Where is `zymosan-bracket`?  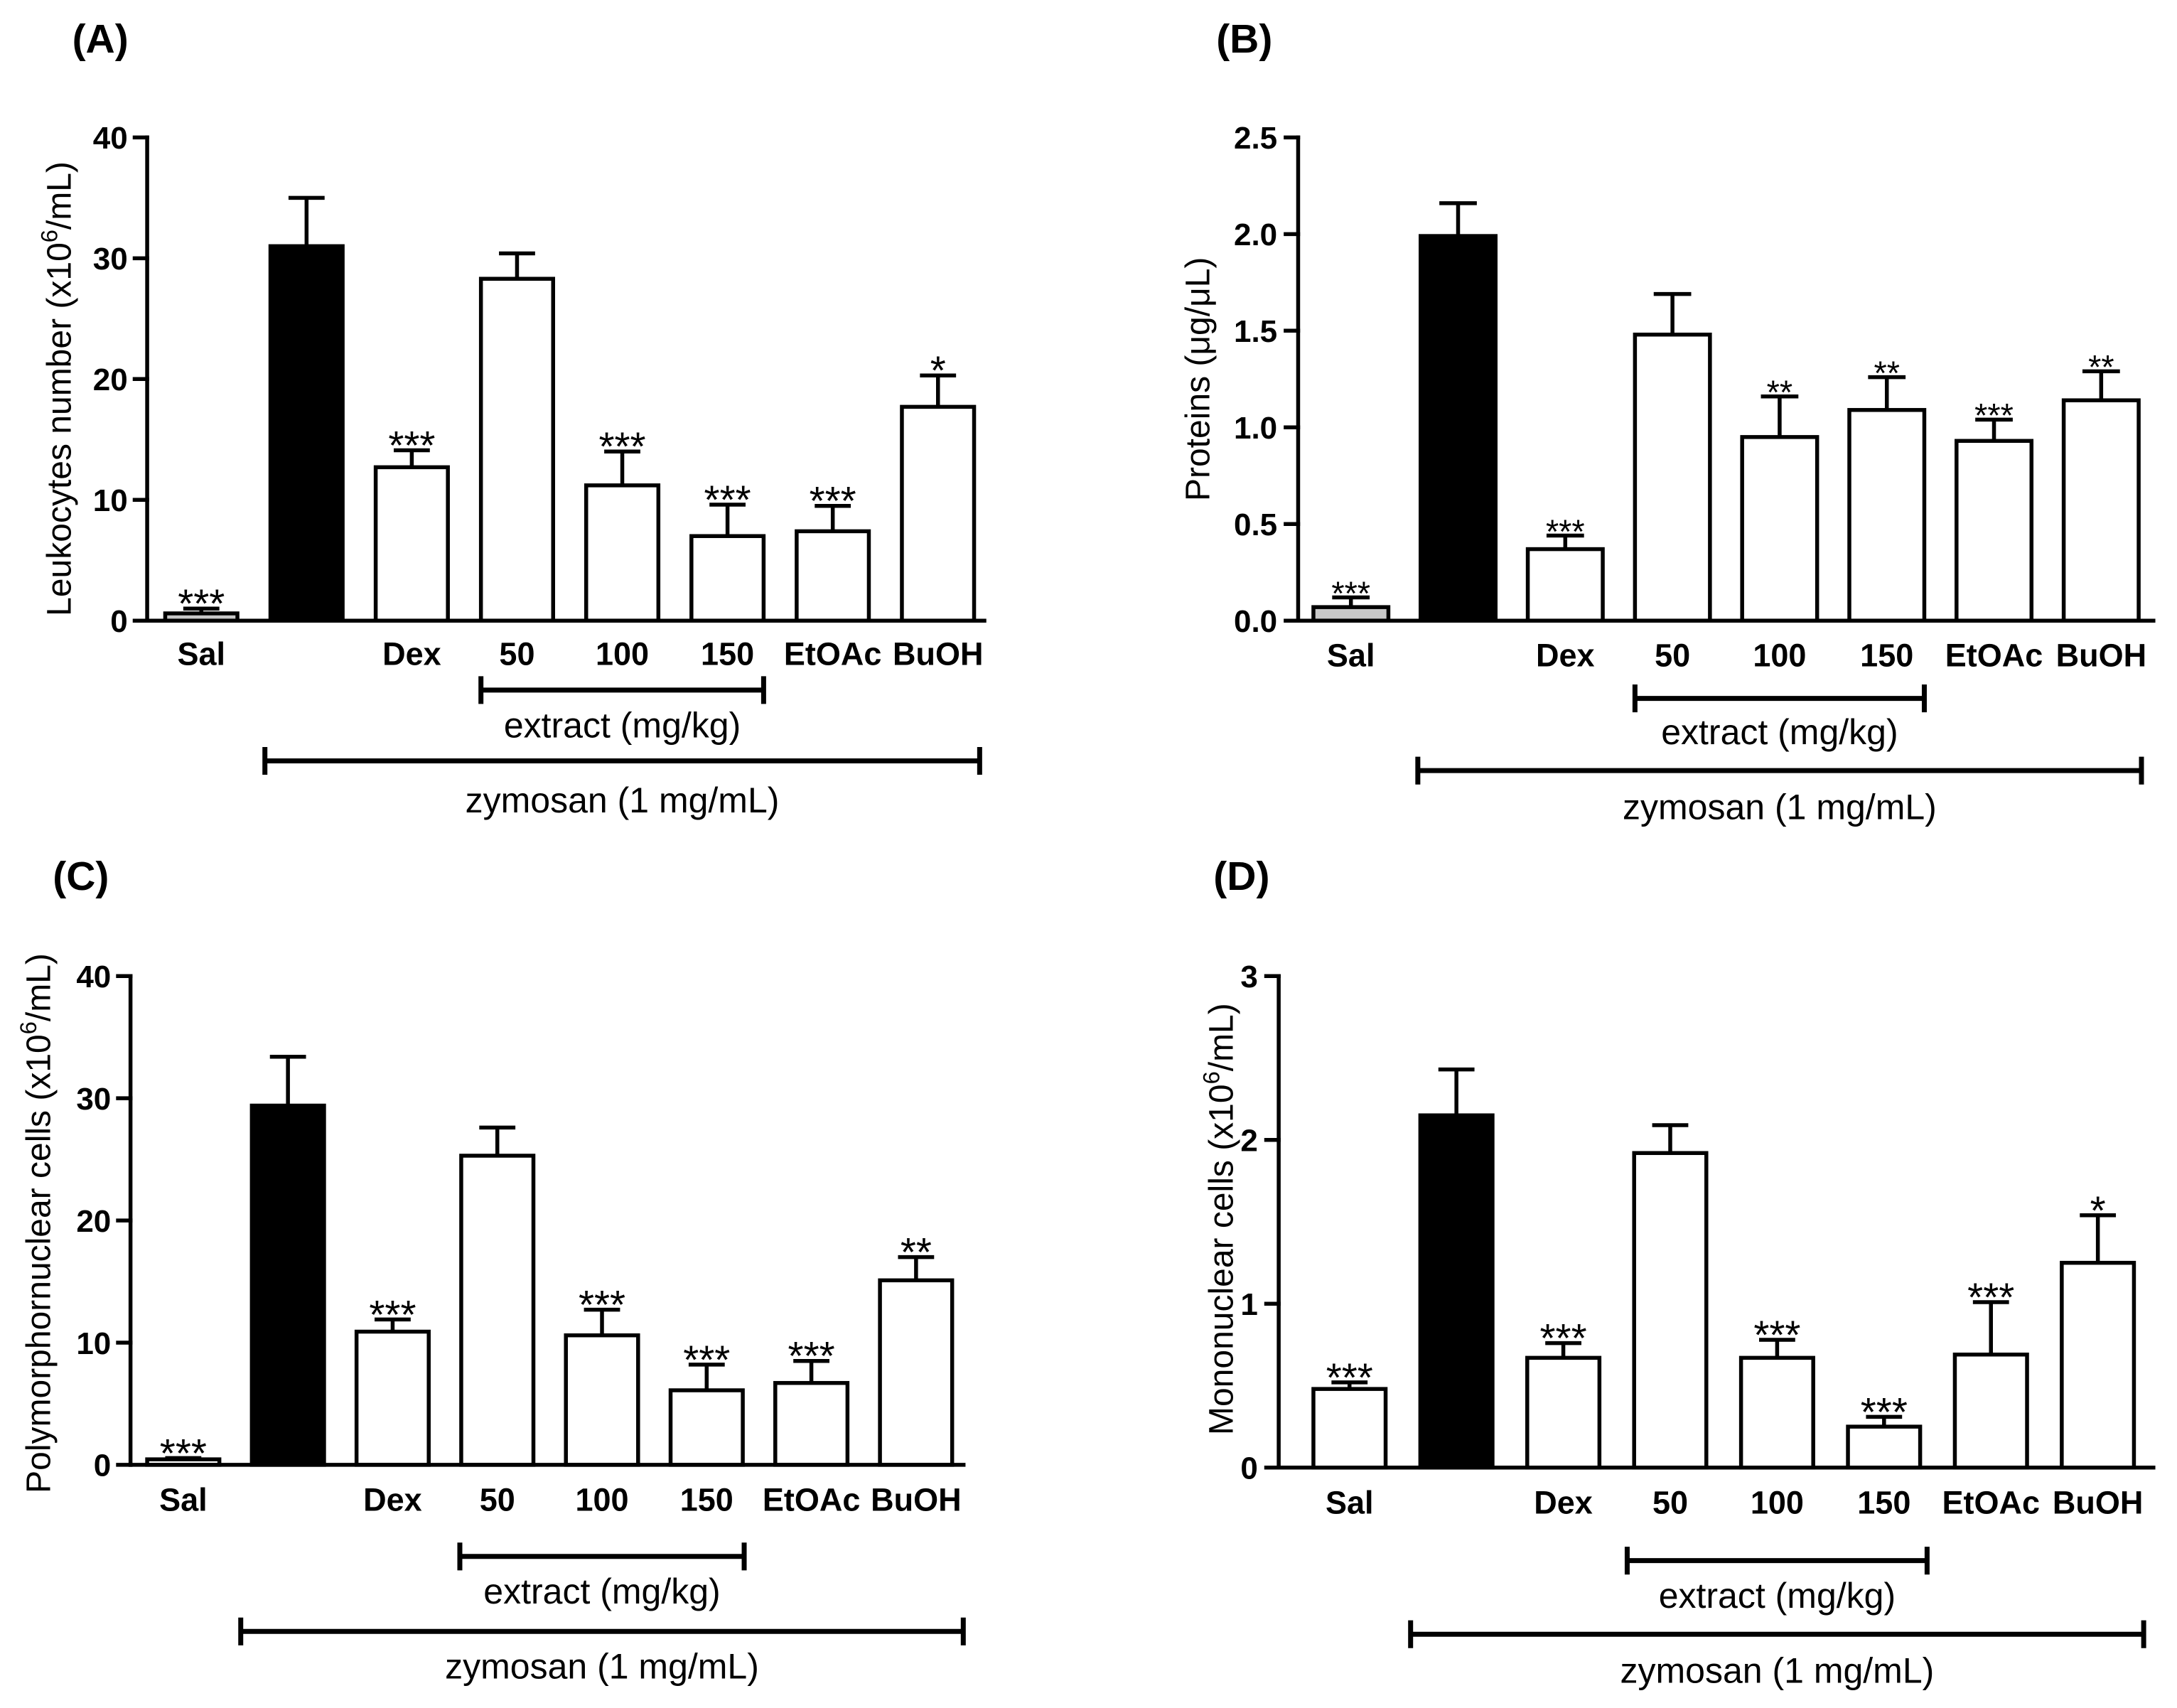 zymosan-bracket is located at coordinates (1777, 1634).